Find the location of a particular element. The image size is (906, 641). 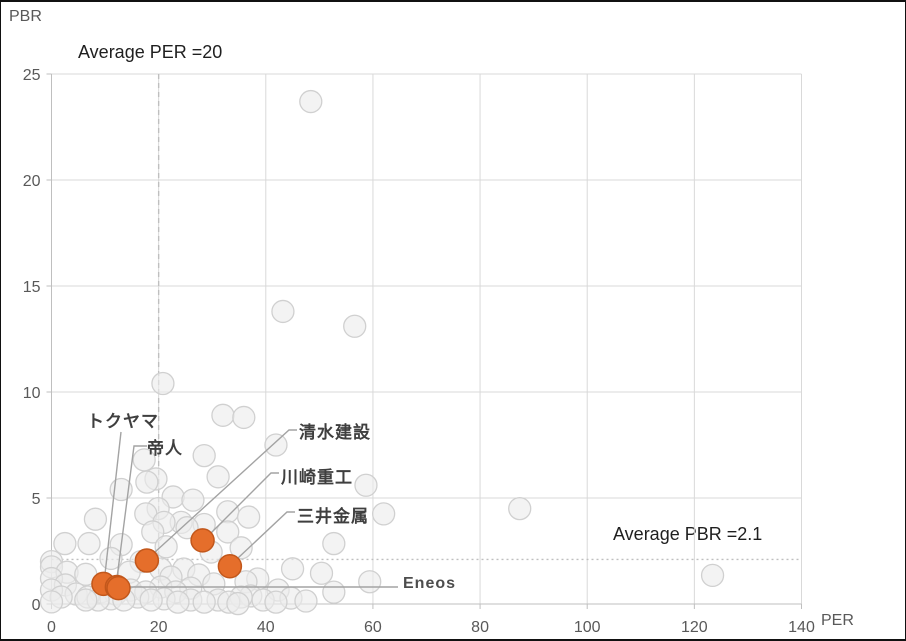

x-tick-label: 100 is located at coordinates (587, 627).